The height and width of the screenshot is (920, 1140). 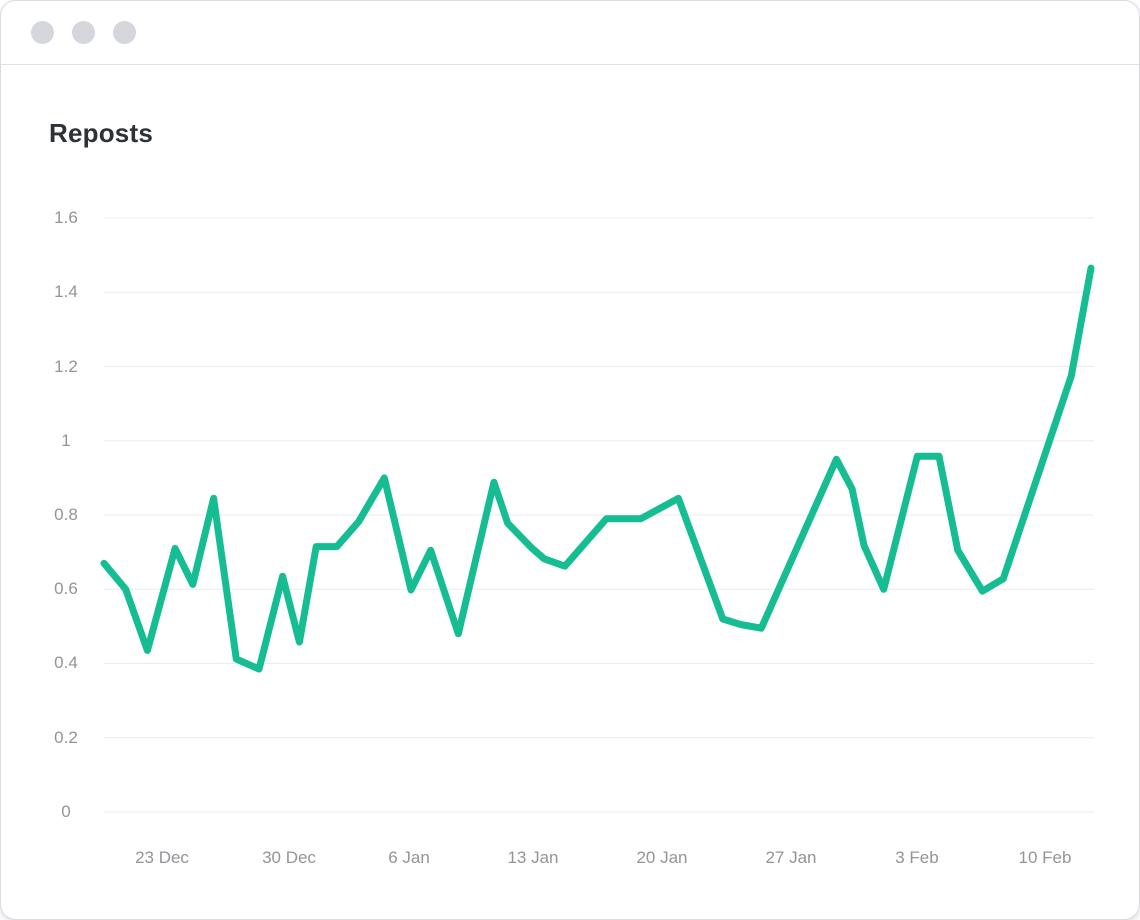 What do you see at coordinates (791, 857) in the screenshot?
I see `x-axis-label: 27 Jan` at bounding box center [791, 857].